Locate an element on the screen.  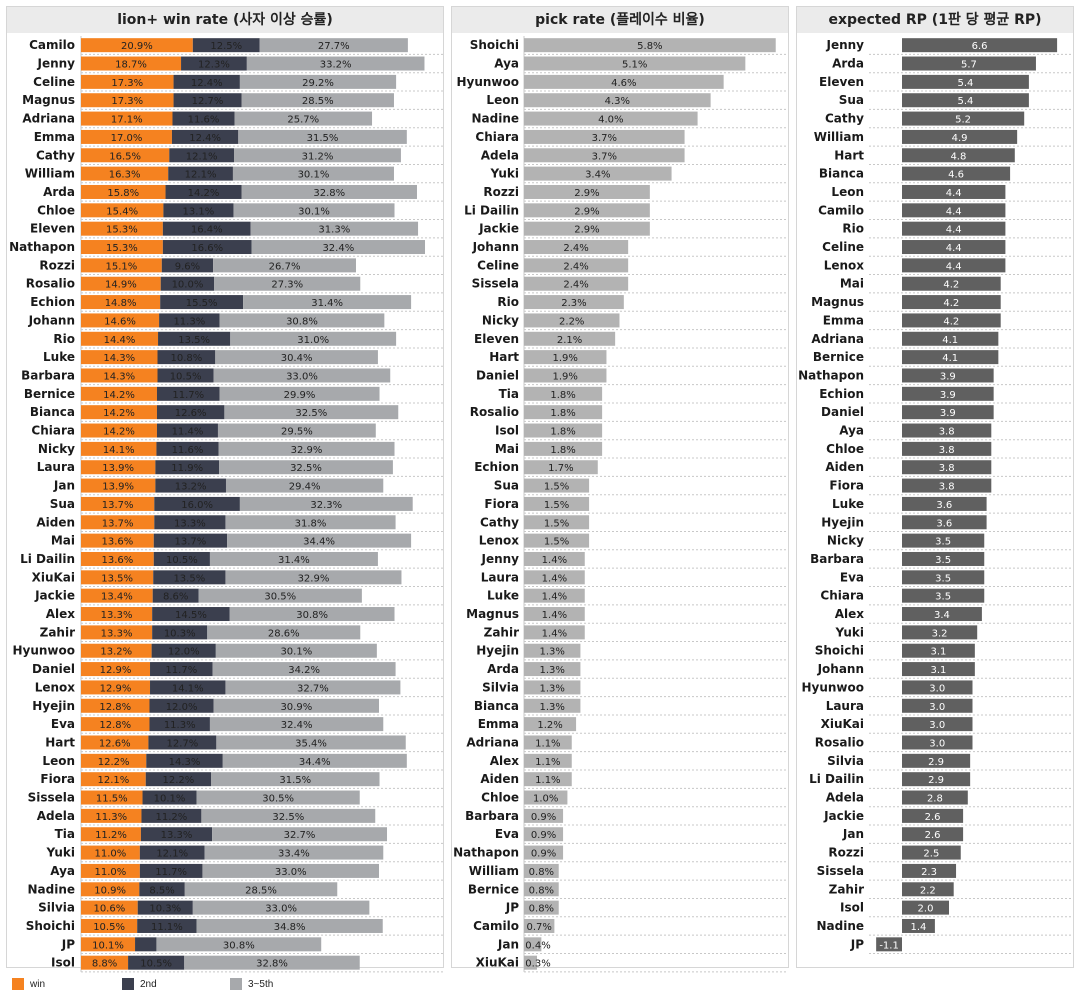
win-row-label: Leon is located at coordinates (58, 761).